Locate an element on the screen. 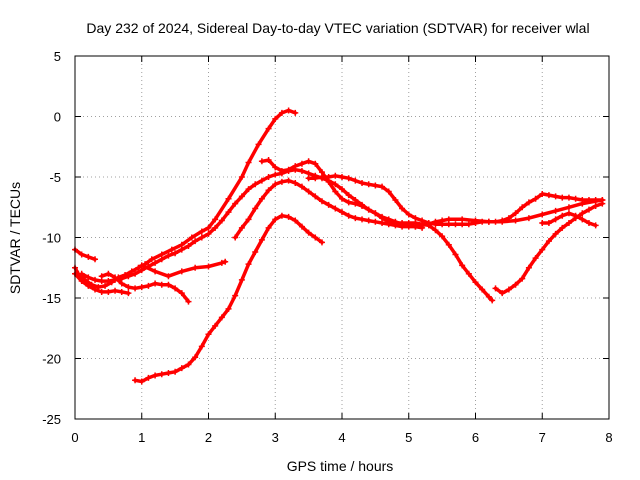 This screenshot has height=480, width=640. y-axis-label: SDTVAR / TECUs is located at coordinates (15, 238).